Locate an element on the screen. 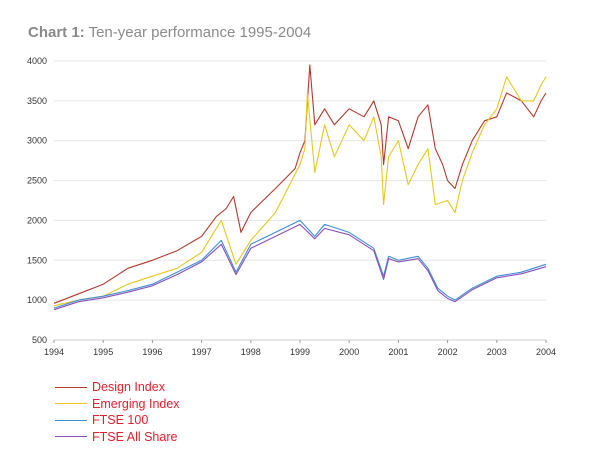 The image size is (600, 471). legend-label: FTSE 100 is located at coordinates (120, 420).